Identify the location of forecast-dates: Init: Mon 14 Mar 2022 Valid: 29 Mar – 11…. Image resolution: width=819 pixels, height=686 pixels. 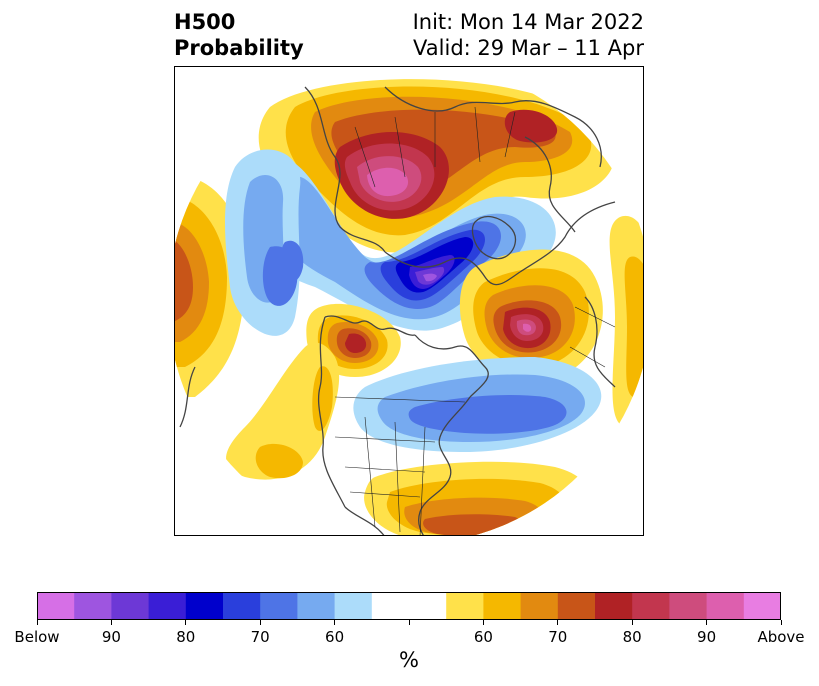
(528, 35).